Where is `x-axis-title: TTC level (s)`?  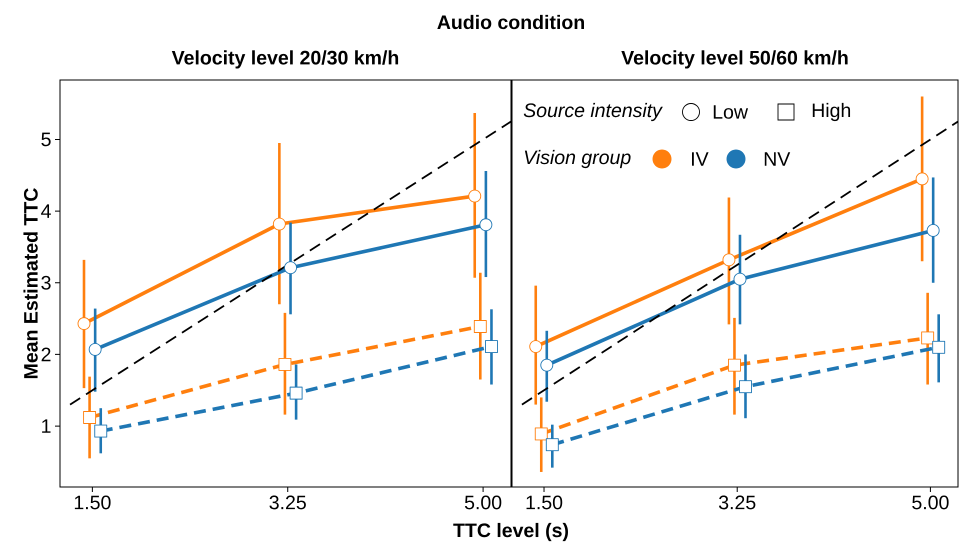
x-axis-title: TTC level (s) is located at coordinates (510, 532).